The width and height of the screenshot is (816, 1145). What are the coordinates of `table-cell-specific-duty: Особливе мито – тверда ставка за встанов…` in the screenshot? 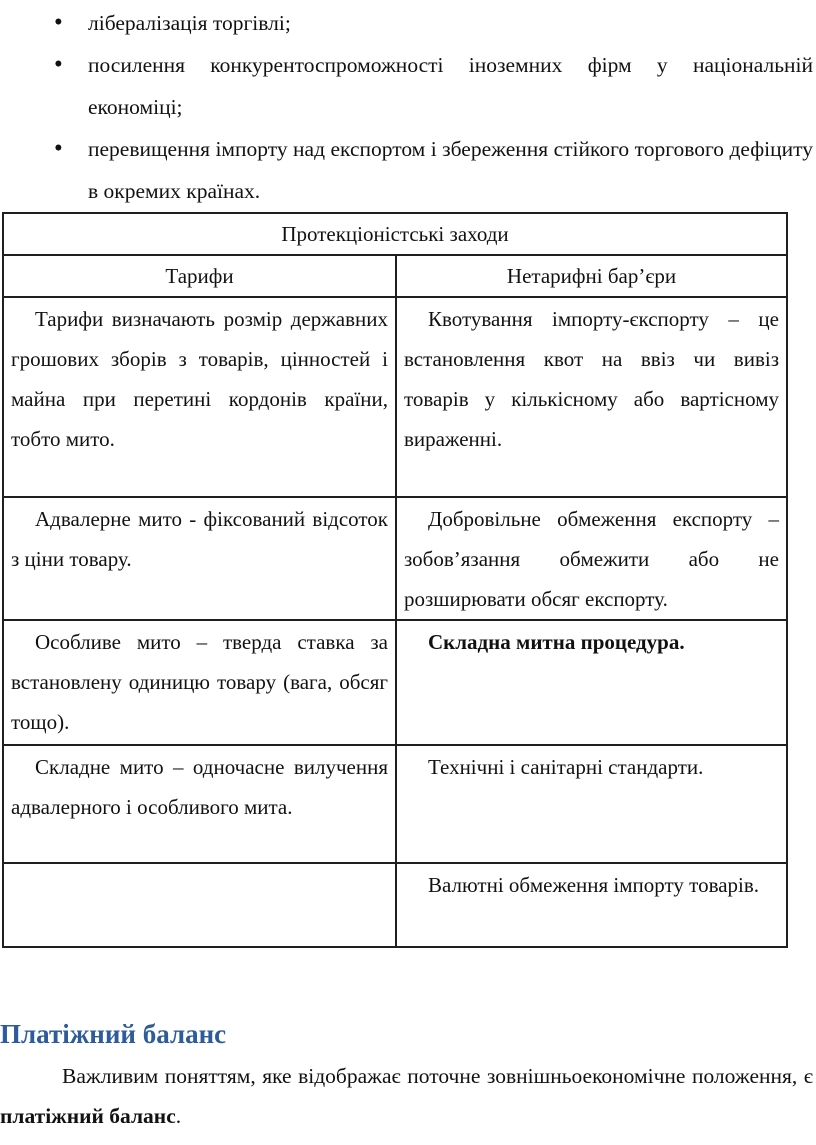 It's located at (199, 682).